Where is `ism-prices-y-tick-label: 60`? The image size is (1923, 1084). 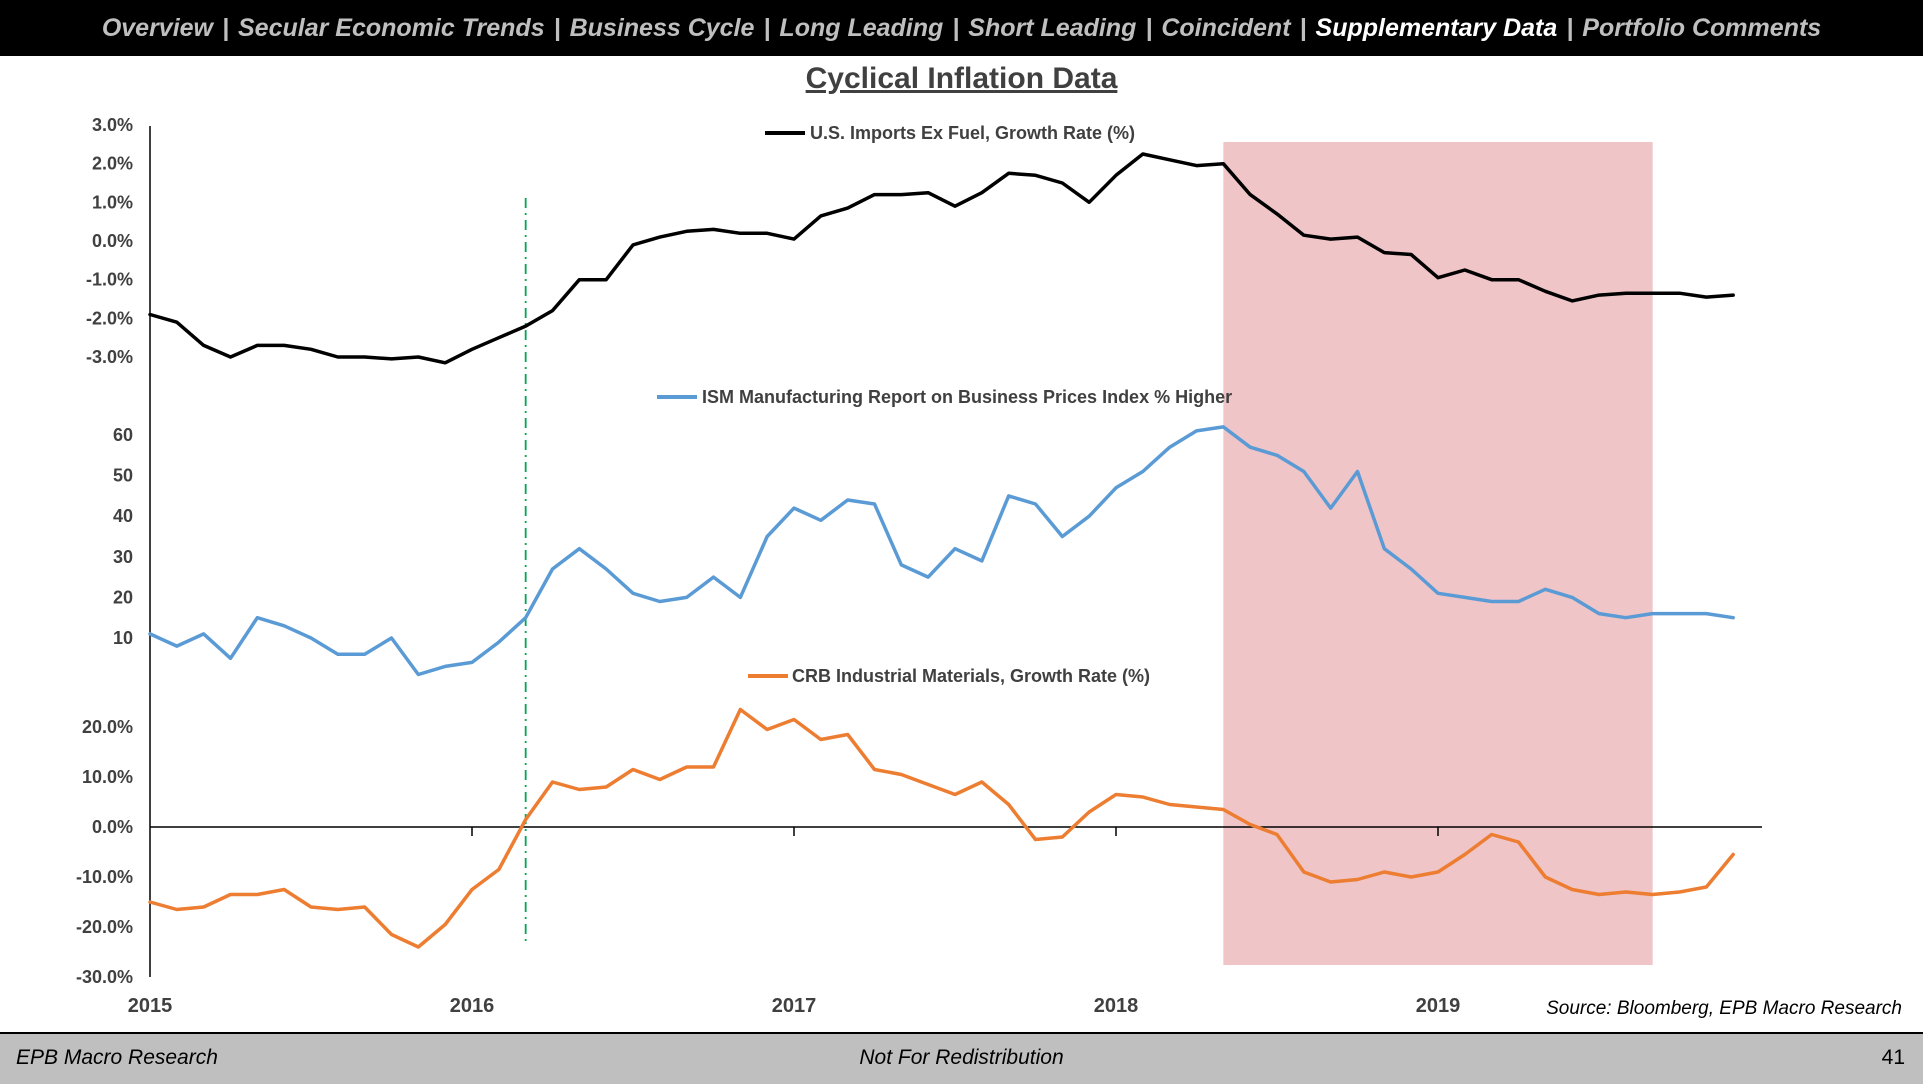 ism-prices-y-tick-label: 60 is located at coordinates (123, 435).